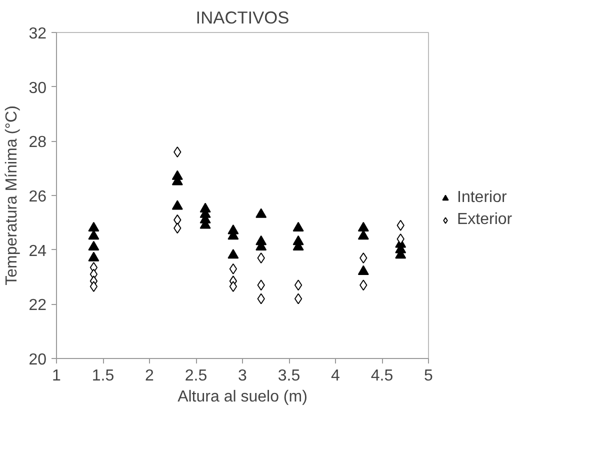 Image resolution: width=606 pixels, height=458 pixels. What do you see at coordinates (289, 376) in the screenshot?
I see `x-tick-label: 3.5` at bounding box center [289, 376].